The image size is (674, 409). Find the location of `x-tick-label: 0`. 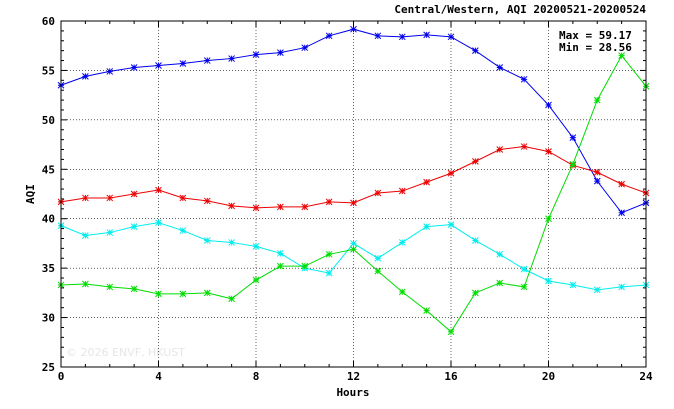

x-tick-label: 0 is located at coordinates (61, 376).